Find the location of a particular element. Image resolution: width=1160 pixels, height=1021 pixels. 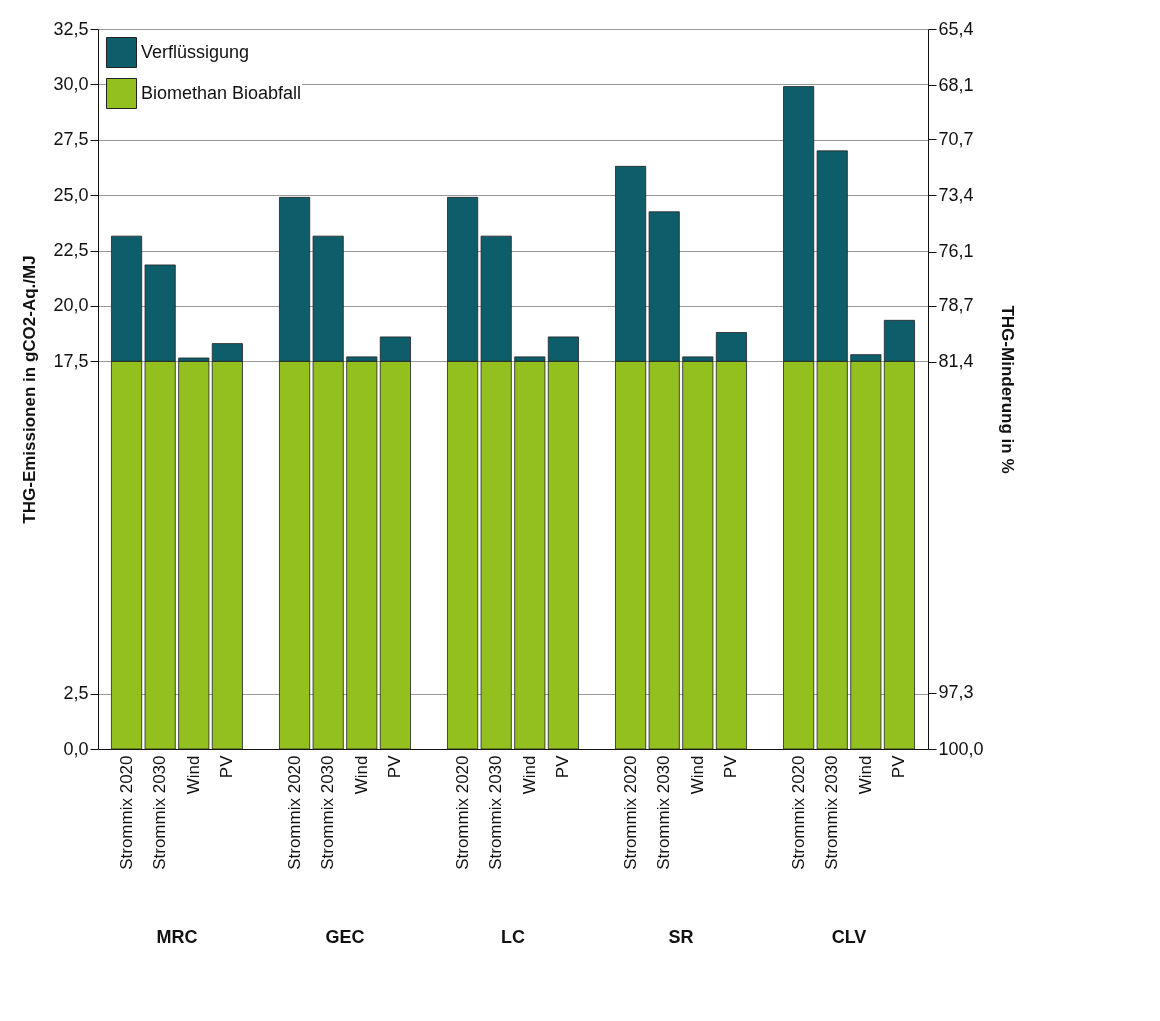

y2-axis-title: THG-Minderung in % is located at coordinates (1007, 389).